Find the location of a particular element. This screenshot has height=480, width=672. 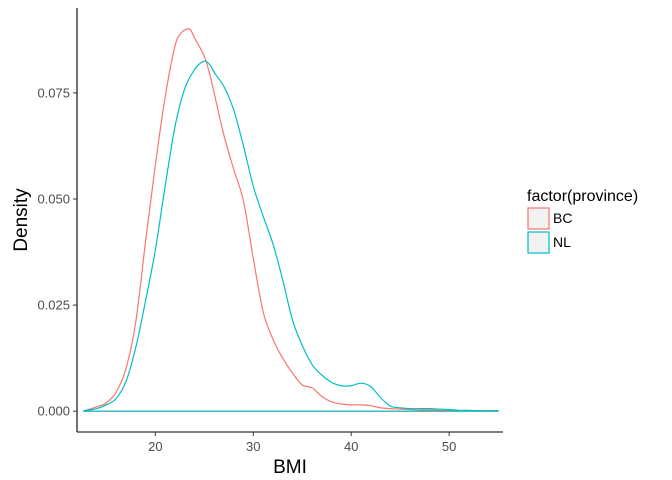

legend-key-nl is located at coordinates (538, 242).